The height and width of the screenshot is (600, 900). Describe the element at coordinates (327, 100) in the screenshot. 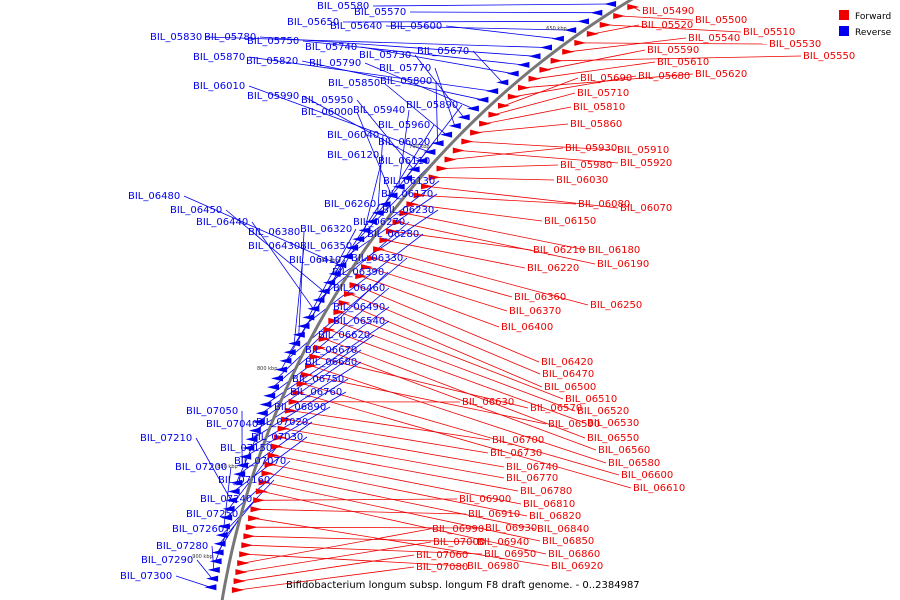

I see `gene-label-bil_05950: BIL_05950` at that location.